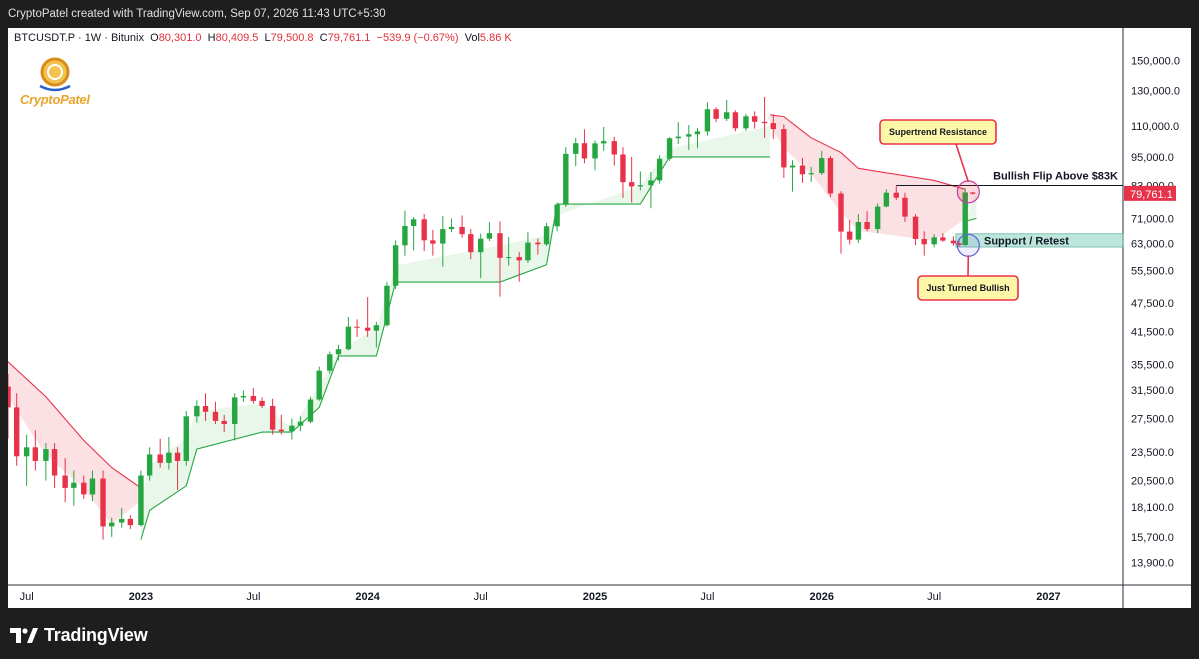 The height and width of the screenshot is (659, 1199). Describe the element at coordinates (821, 597) in the screenshot. I see `x-tick-7: 2026` at that location.